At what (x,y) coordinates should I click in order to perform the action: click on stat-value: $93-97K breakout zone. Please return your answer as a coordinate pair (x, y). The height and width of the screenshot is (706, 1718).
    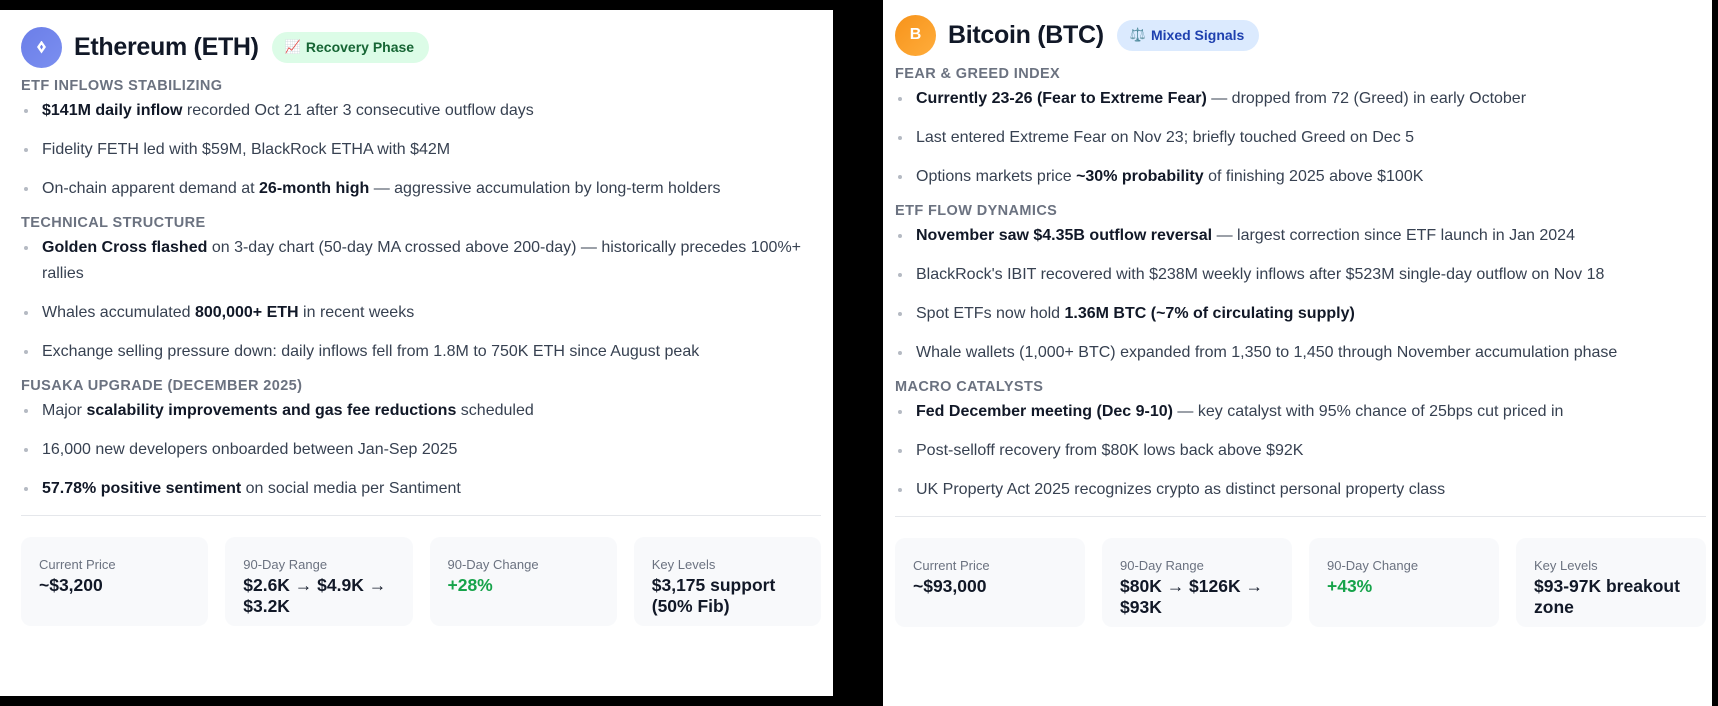
    Looking at the image, I should click on (1607, 596).